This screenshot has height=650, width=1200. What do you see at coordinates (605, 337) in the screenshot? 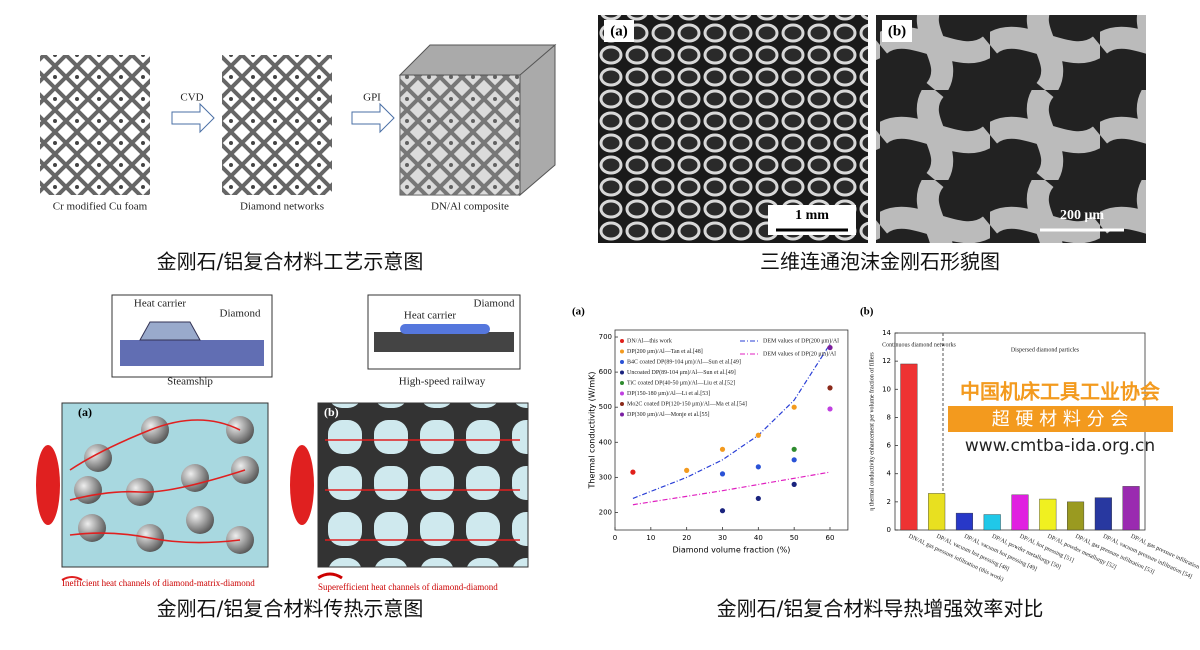
I see `y-tick-label: 700` at bounding box center [605, 337].